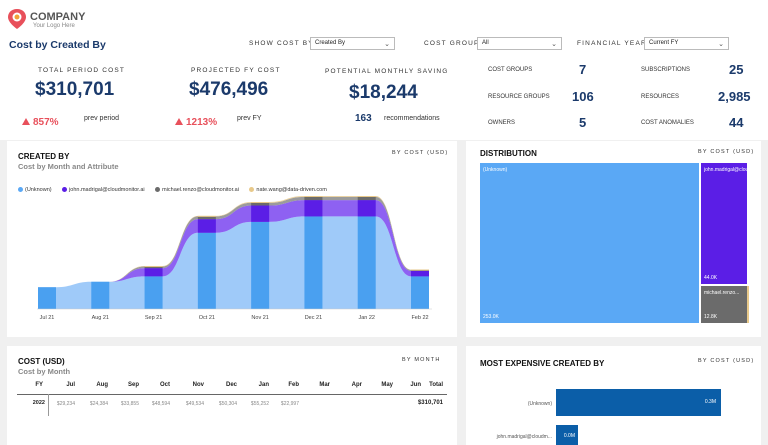 The height and width of the screenshot is (445, 768). I want to click on x-tick-label: Feb 22, so click(419, 318).